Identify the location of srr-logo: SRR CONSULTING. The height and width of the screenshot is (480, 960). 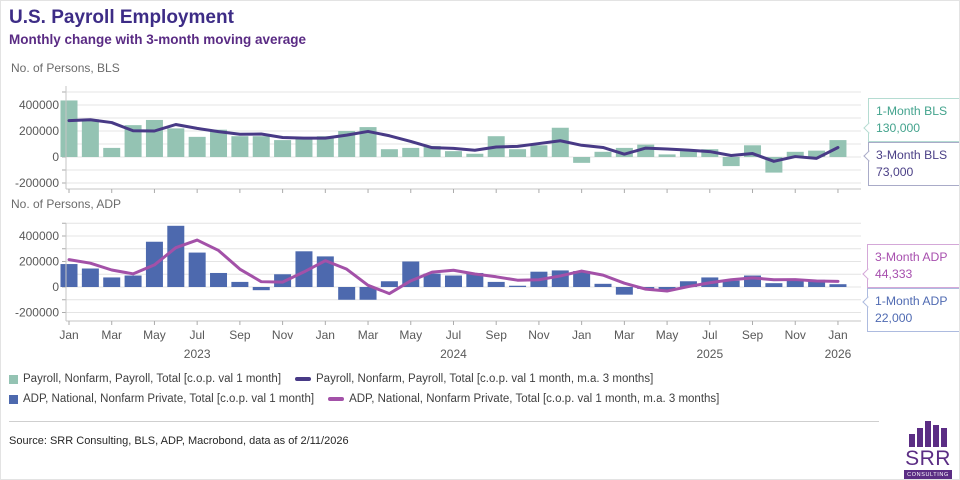
(928, 450).